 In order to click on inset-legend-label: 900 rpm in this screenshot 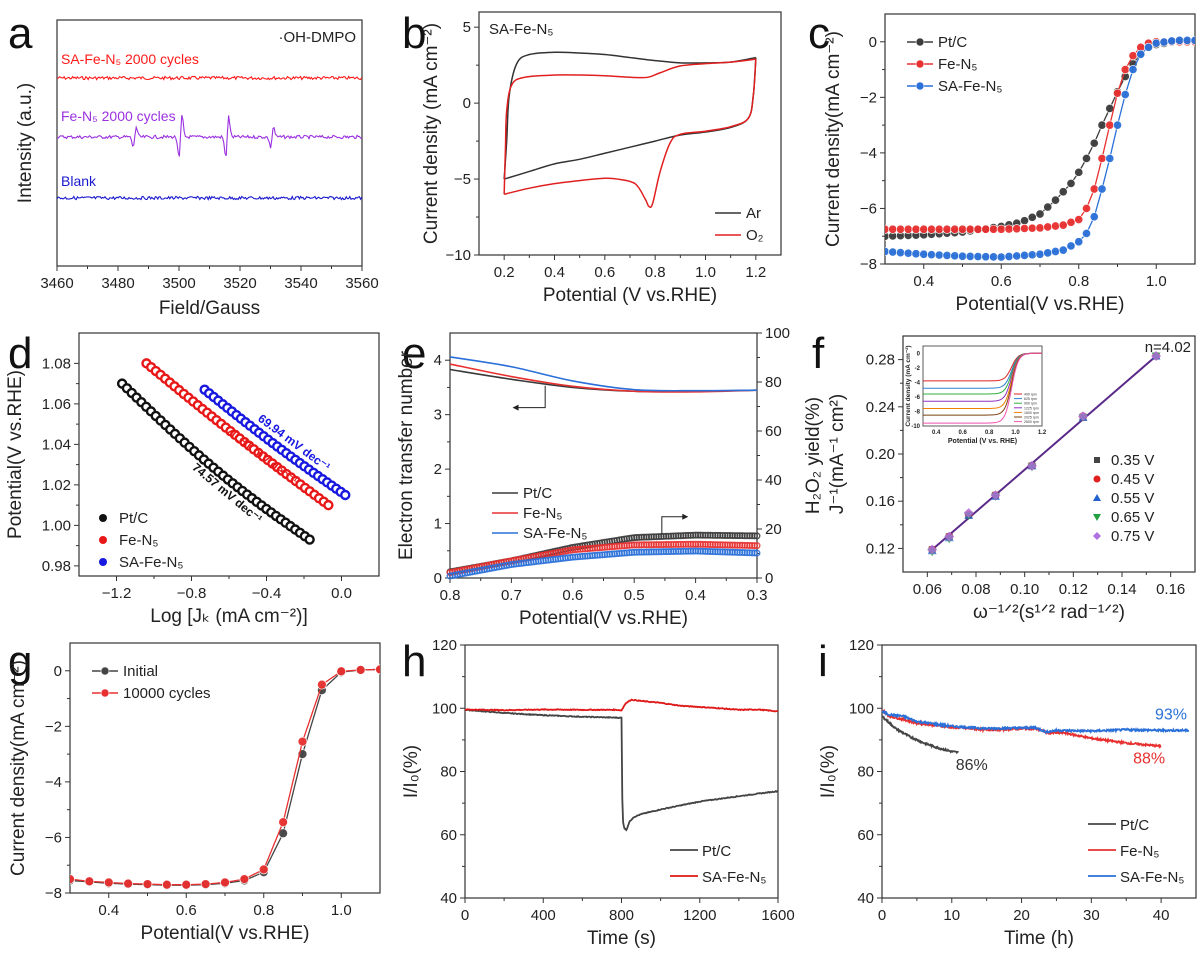, I will do `click(1030, 404)`.